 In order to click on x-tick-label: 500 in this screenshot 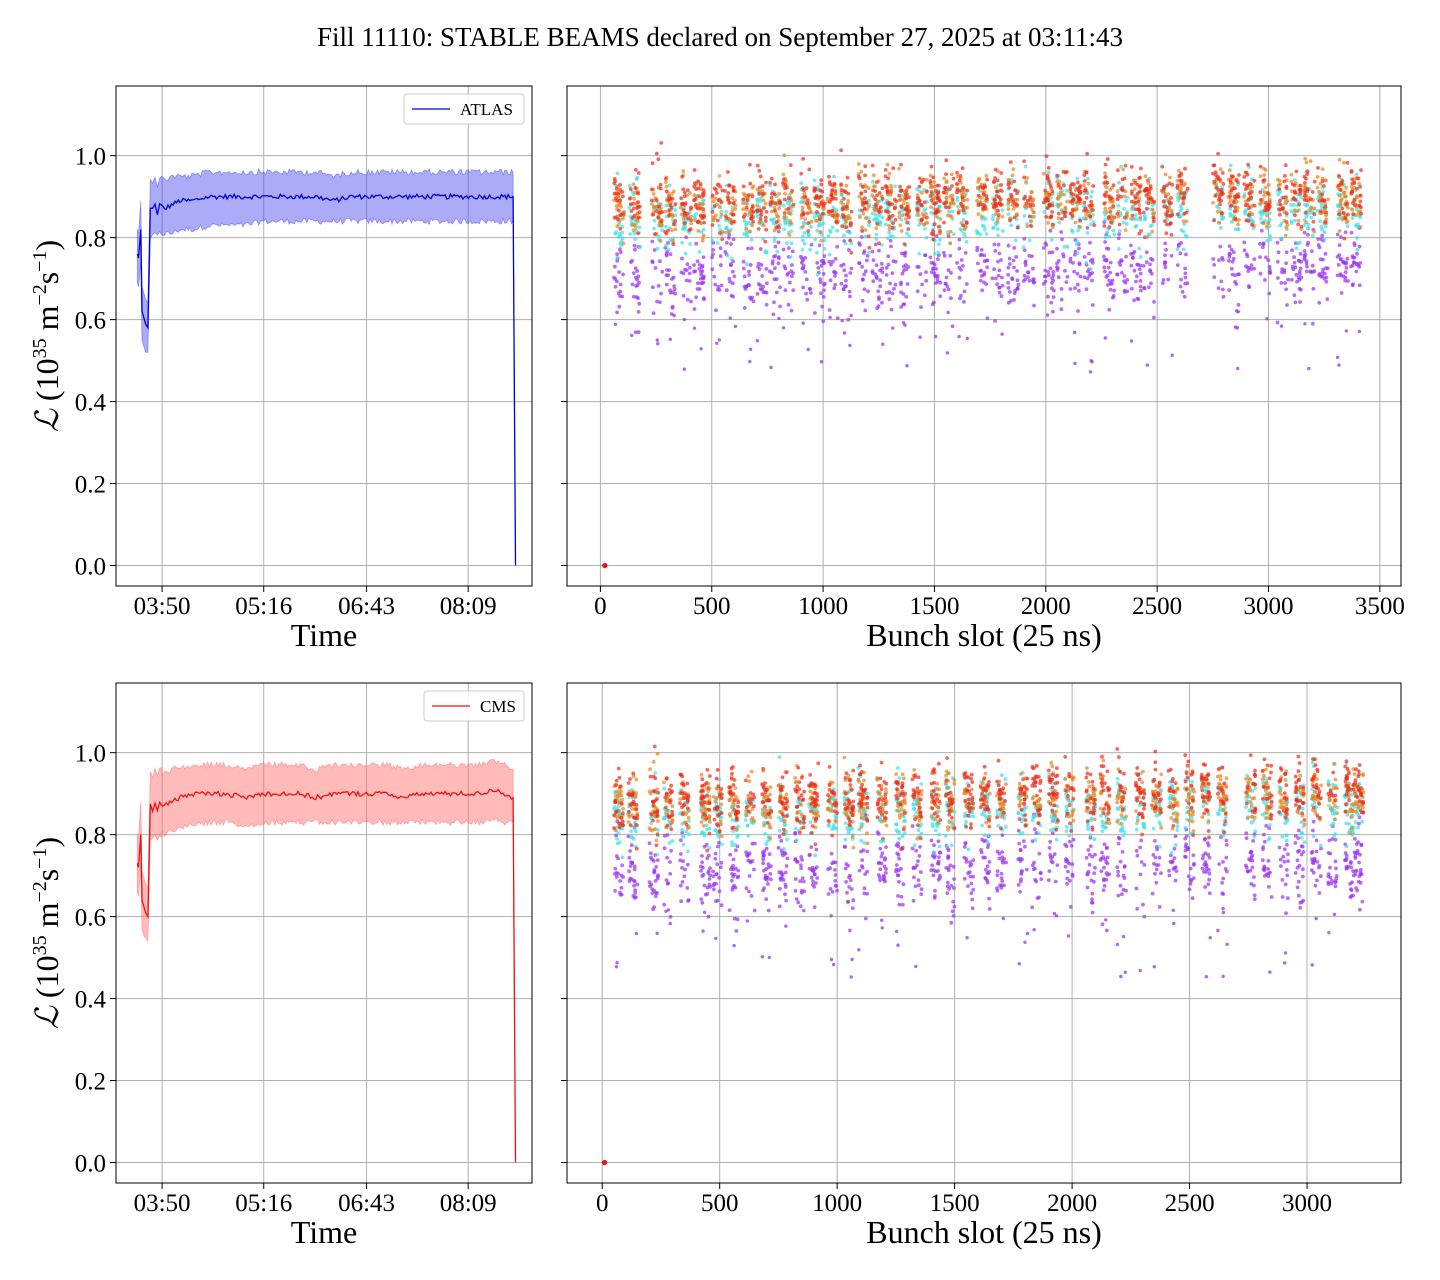, I will do `click(712, 606)`.